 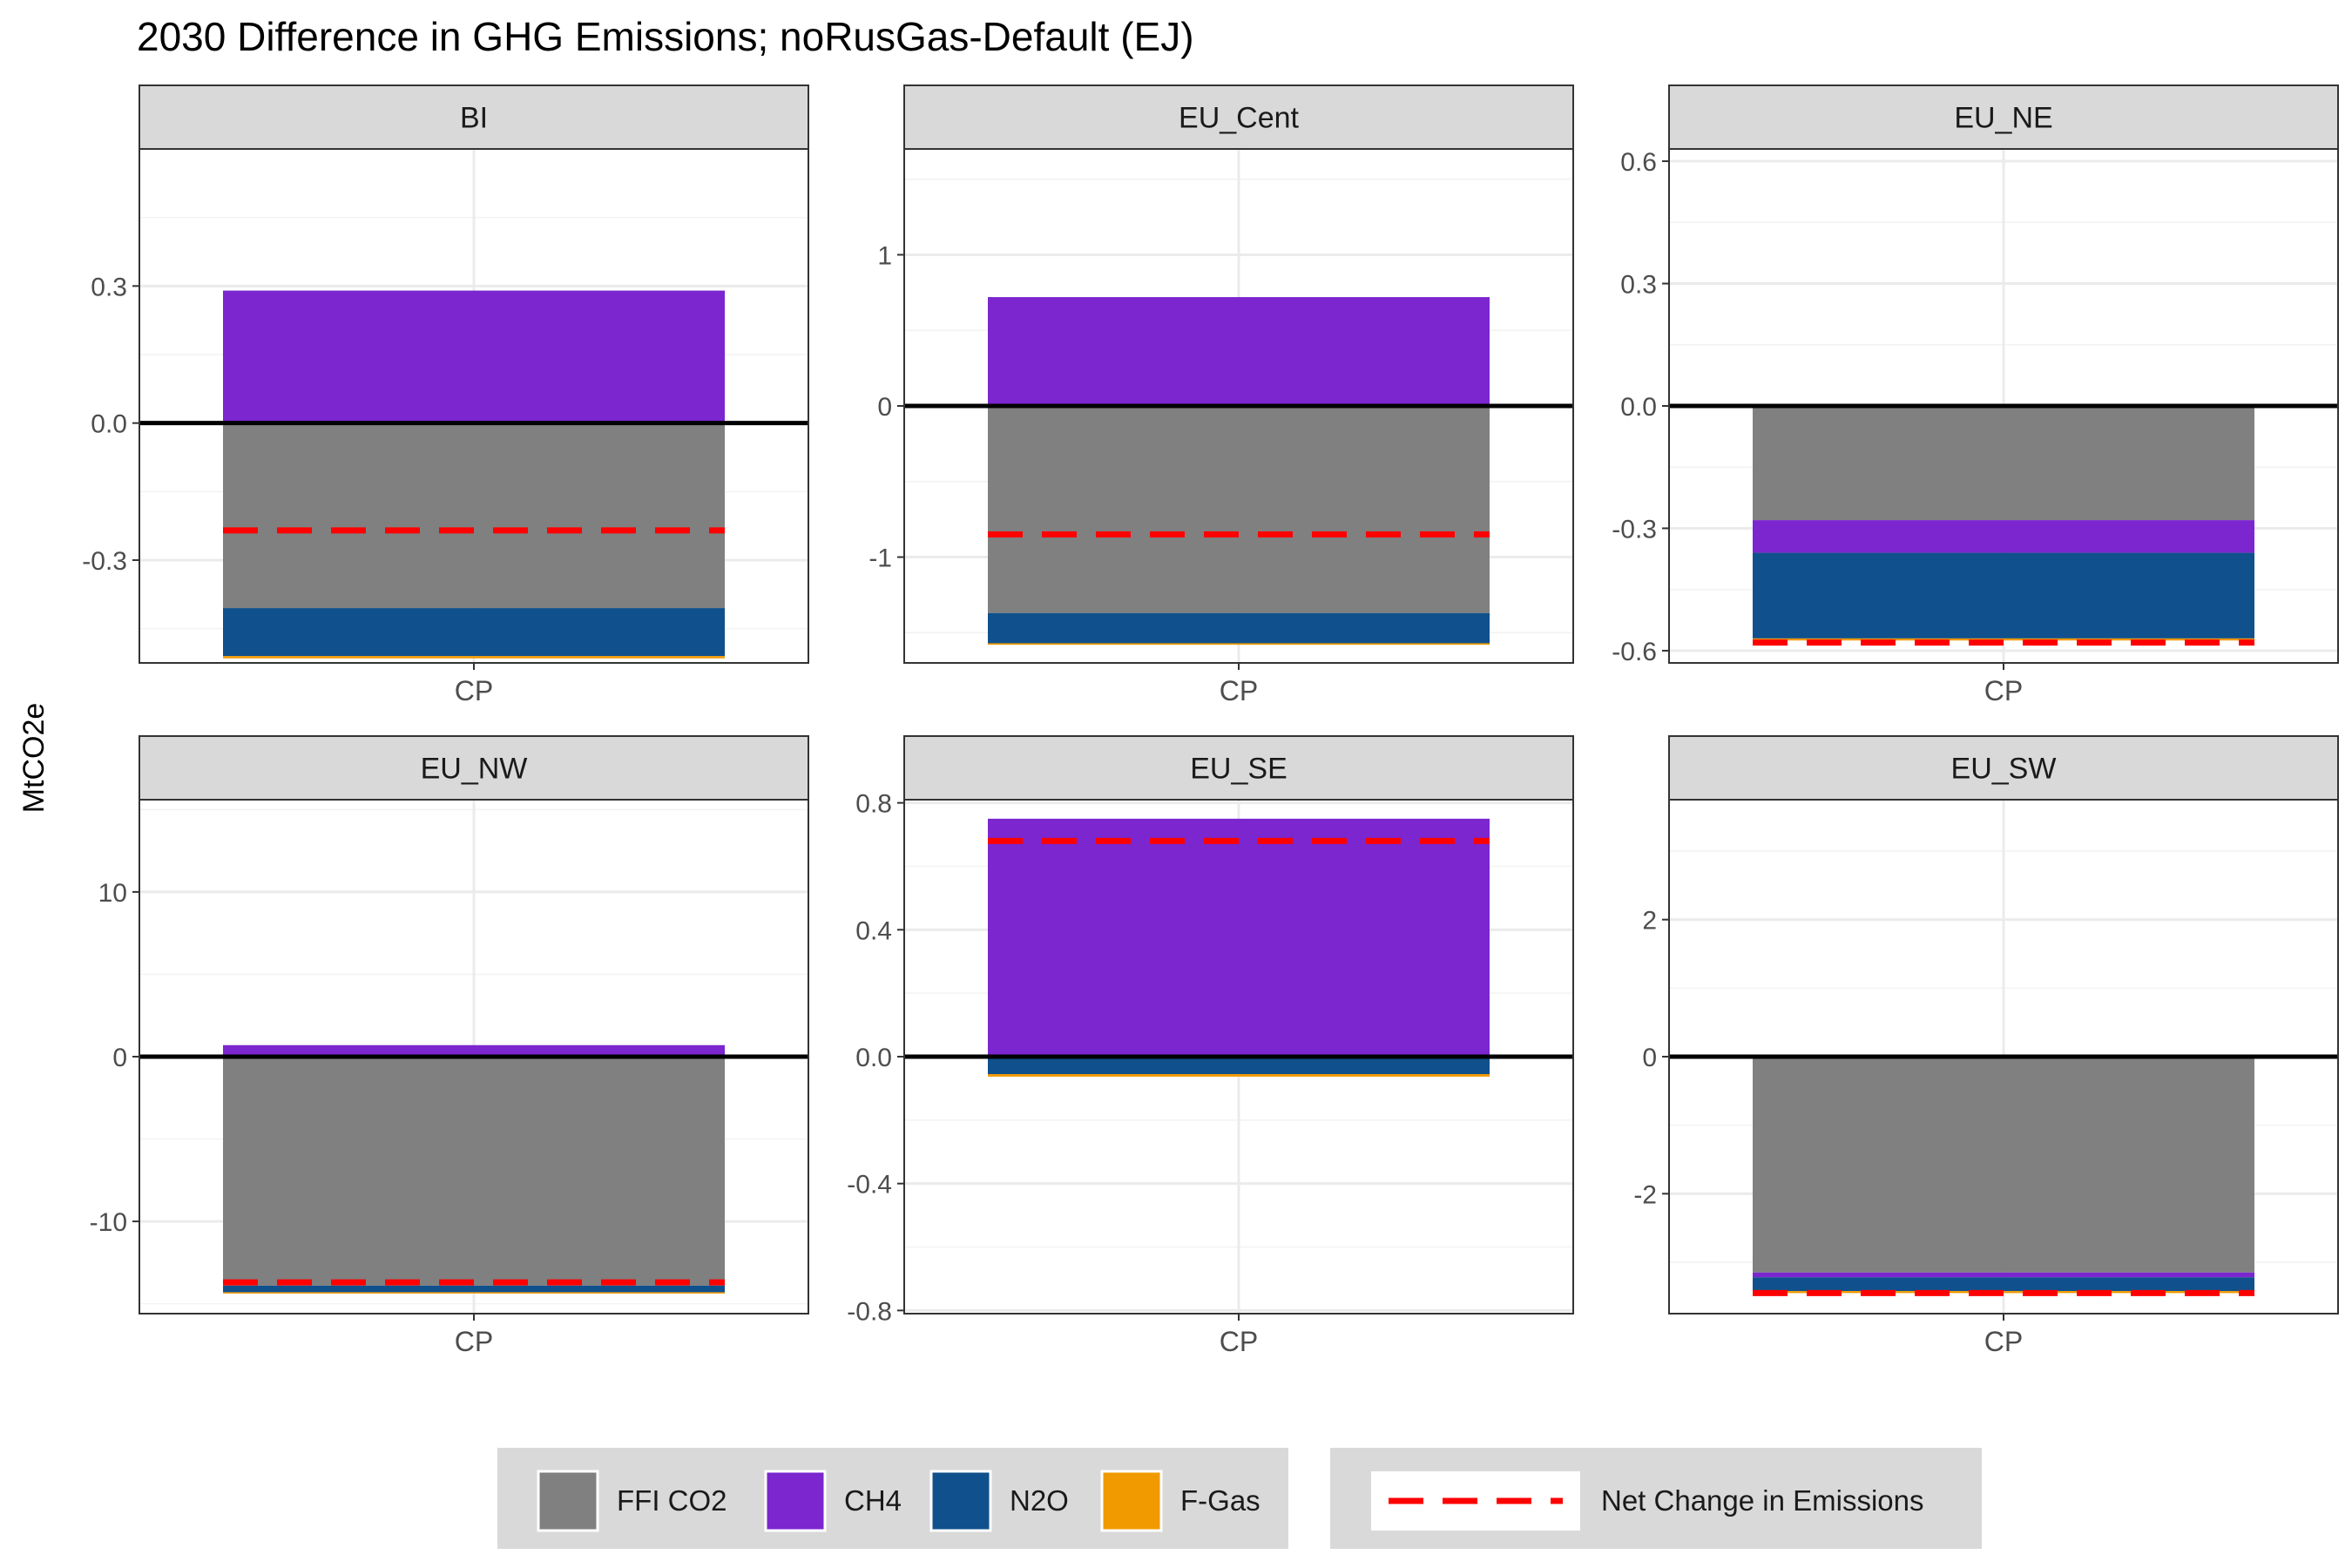 I want to click on legend-label-n2o: N2O, so click(x=1039, y=1500).